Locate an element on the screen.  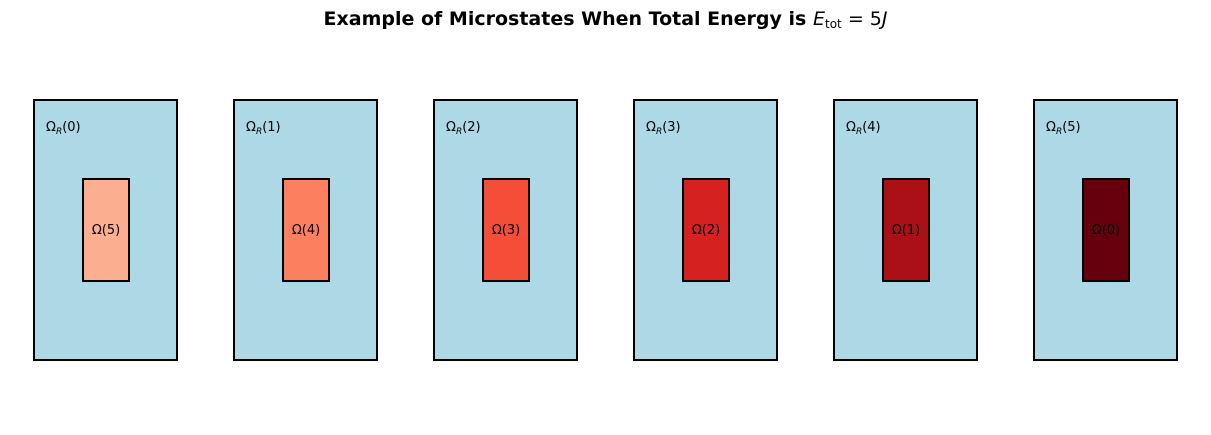
reservoir-label: ΩR(1) is located at coordinates (263, 128).